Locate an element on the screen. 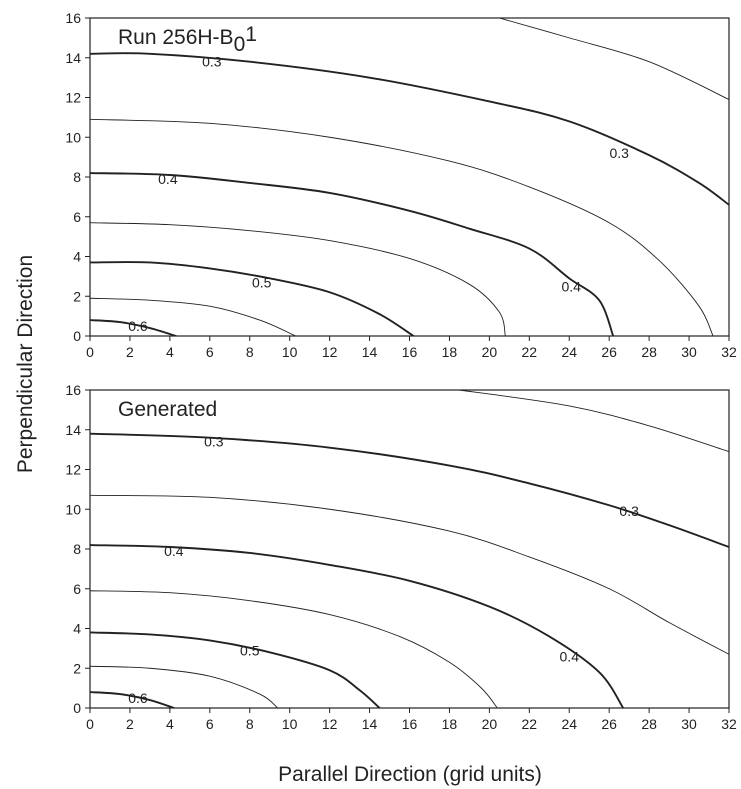 Image resolution: width=741 pixels, height=789 pixels. x-axis-title: Parallel Direction (grid units) is located at coordinates (410, 774).